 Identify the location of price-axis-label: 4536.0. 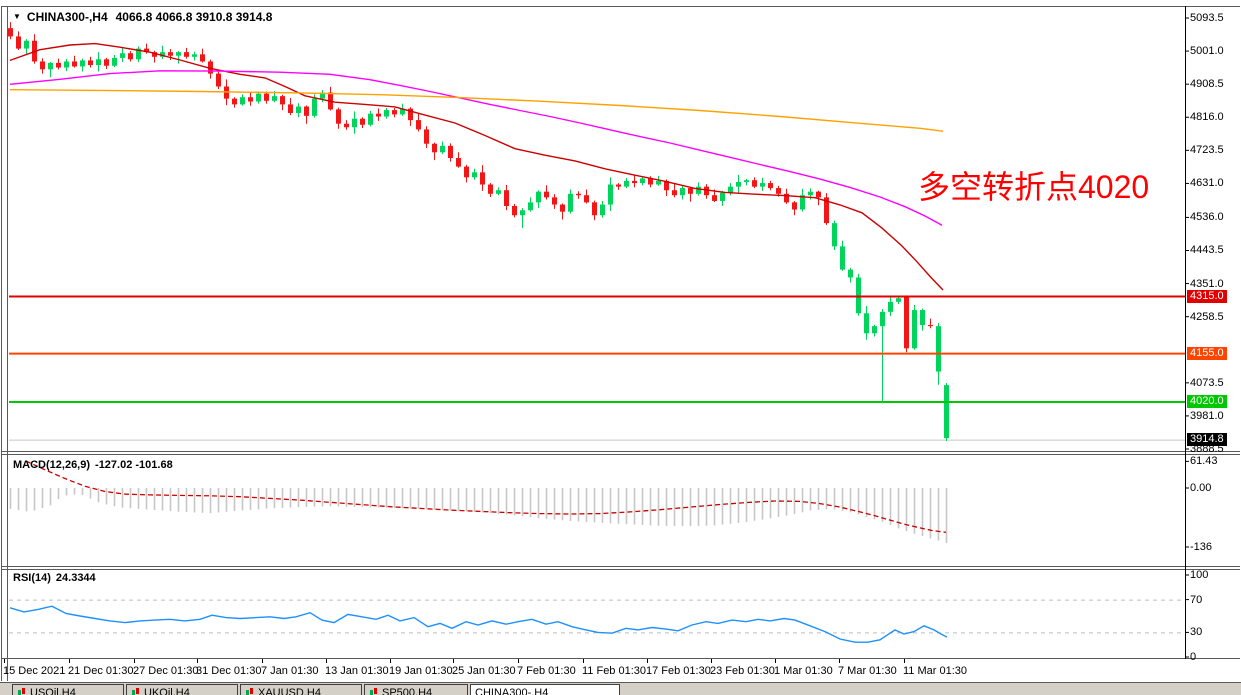
(1207, 217).